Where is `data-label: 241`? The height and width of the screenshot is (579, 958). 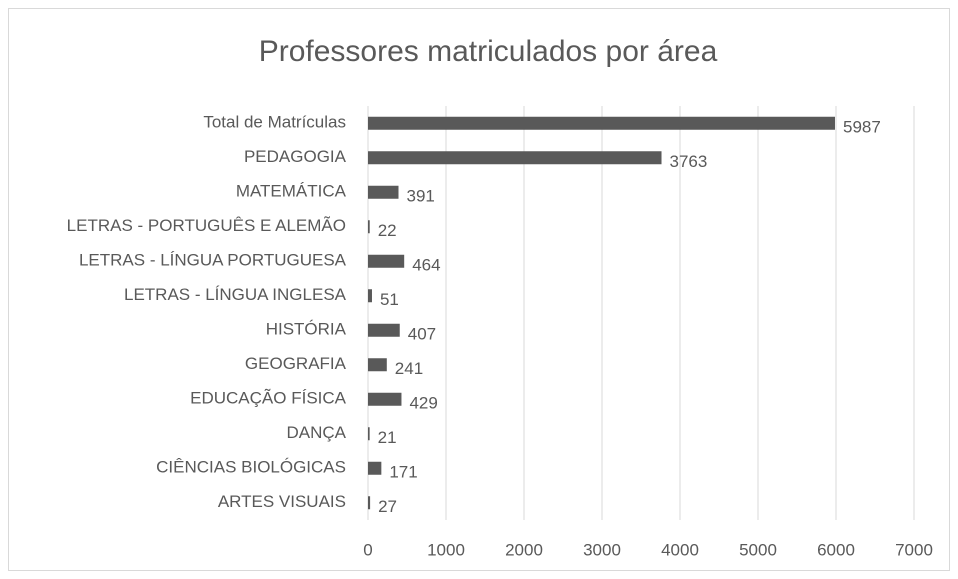
data-label: 241 is located at coordinates (409, 368).